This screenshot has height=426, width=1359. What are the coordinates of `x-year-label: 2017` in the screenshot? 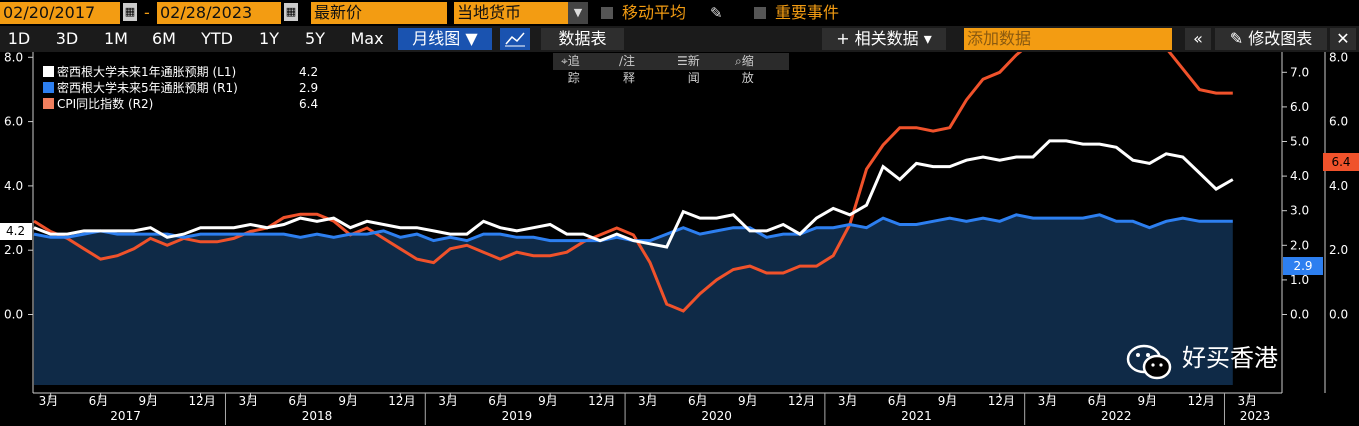 It's located at (125, 416).